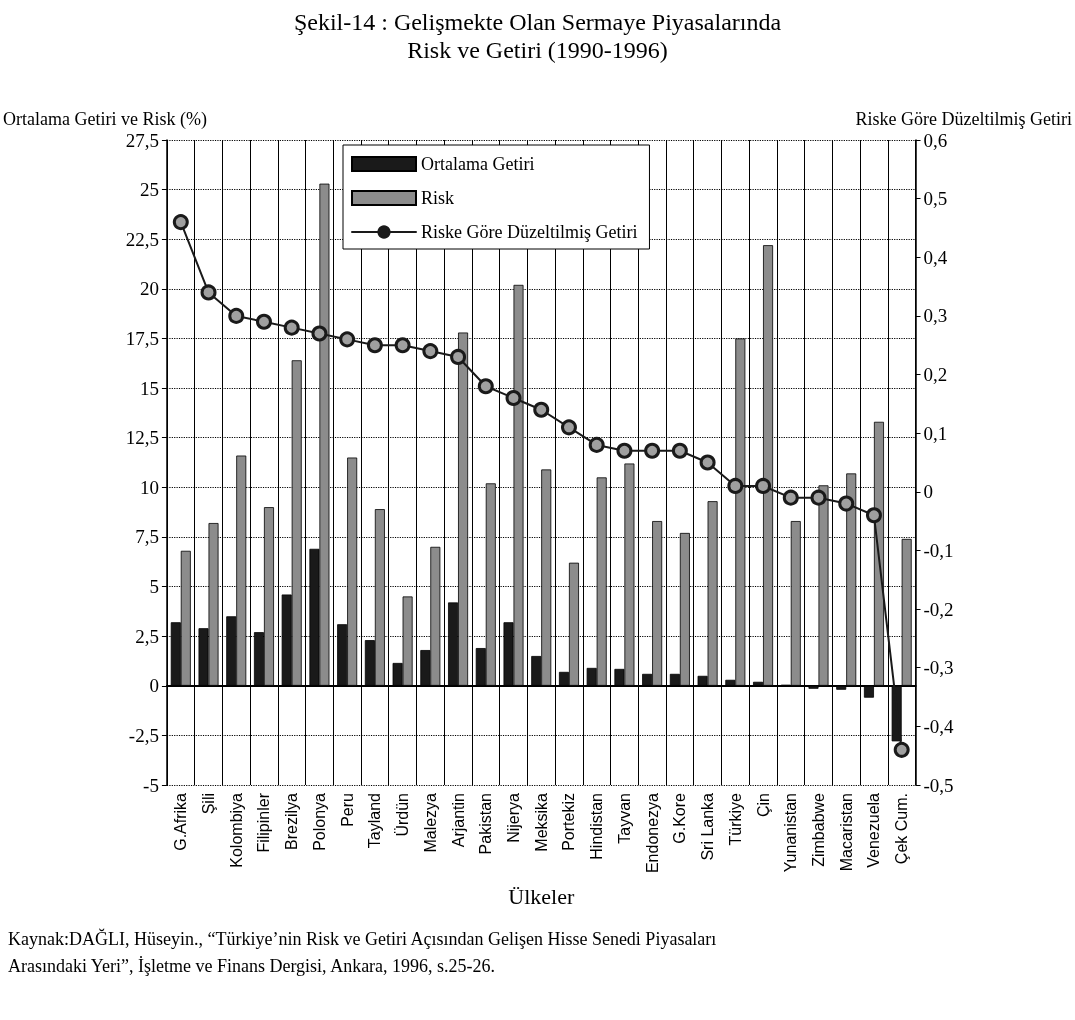 Image resolution: width=1075 pixels, height=1020 pixels. Describe the element at coordinates (902, 829) in the screenshot. I see `x-tick-label: Çek Cum.` at that location.